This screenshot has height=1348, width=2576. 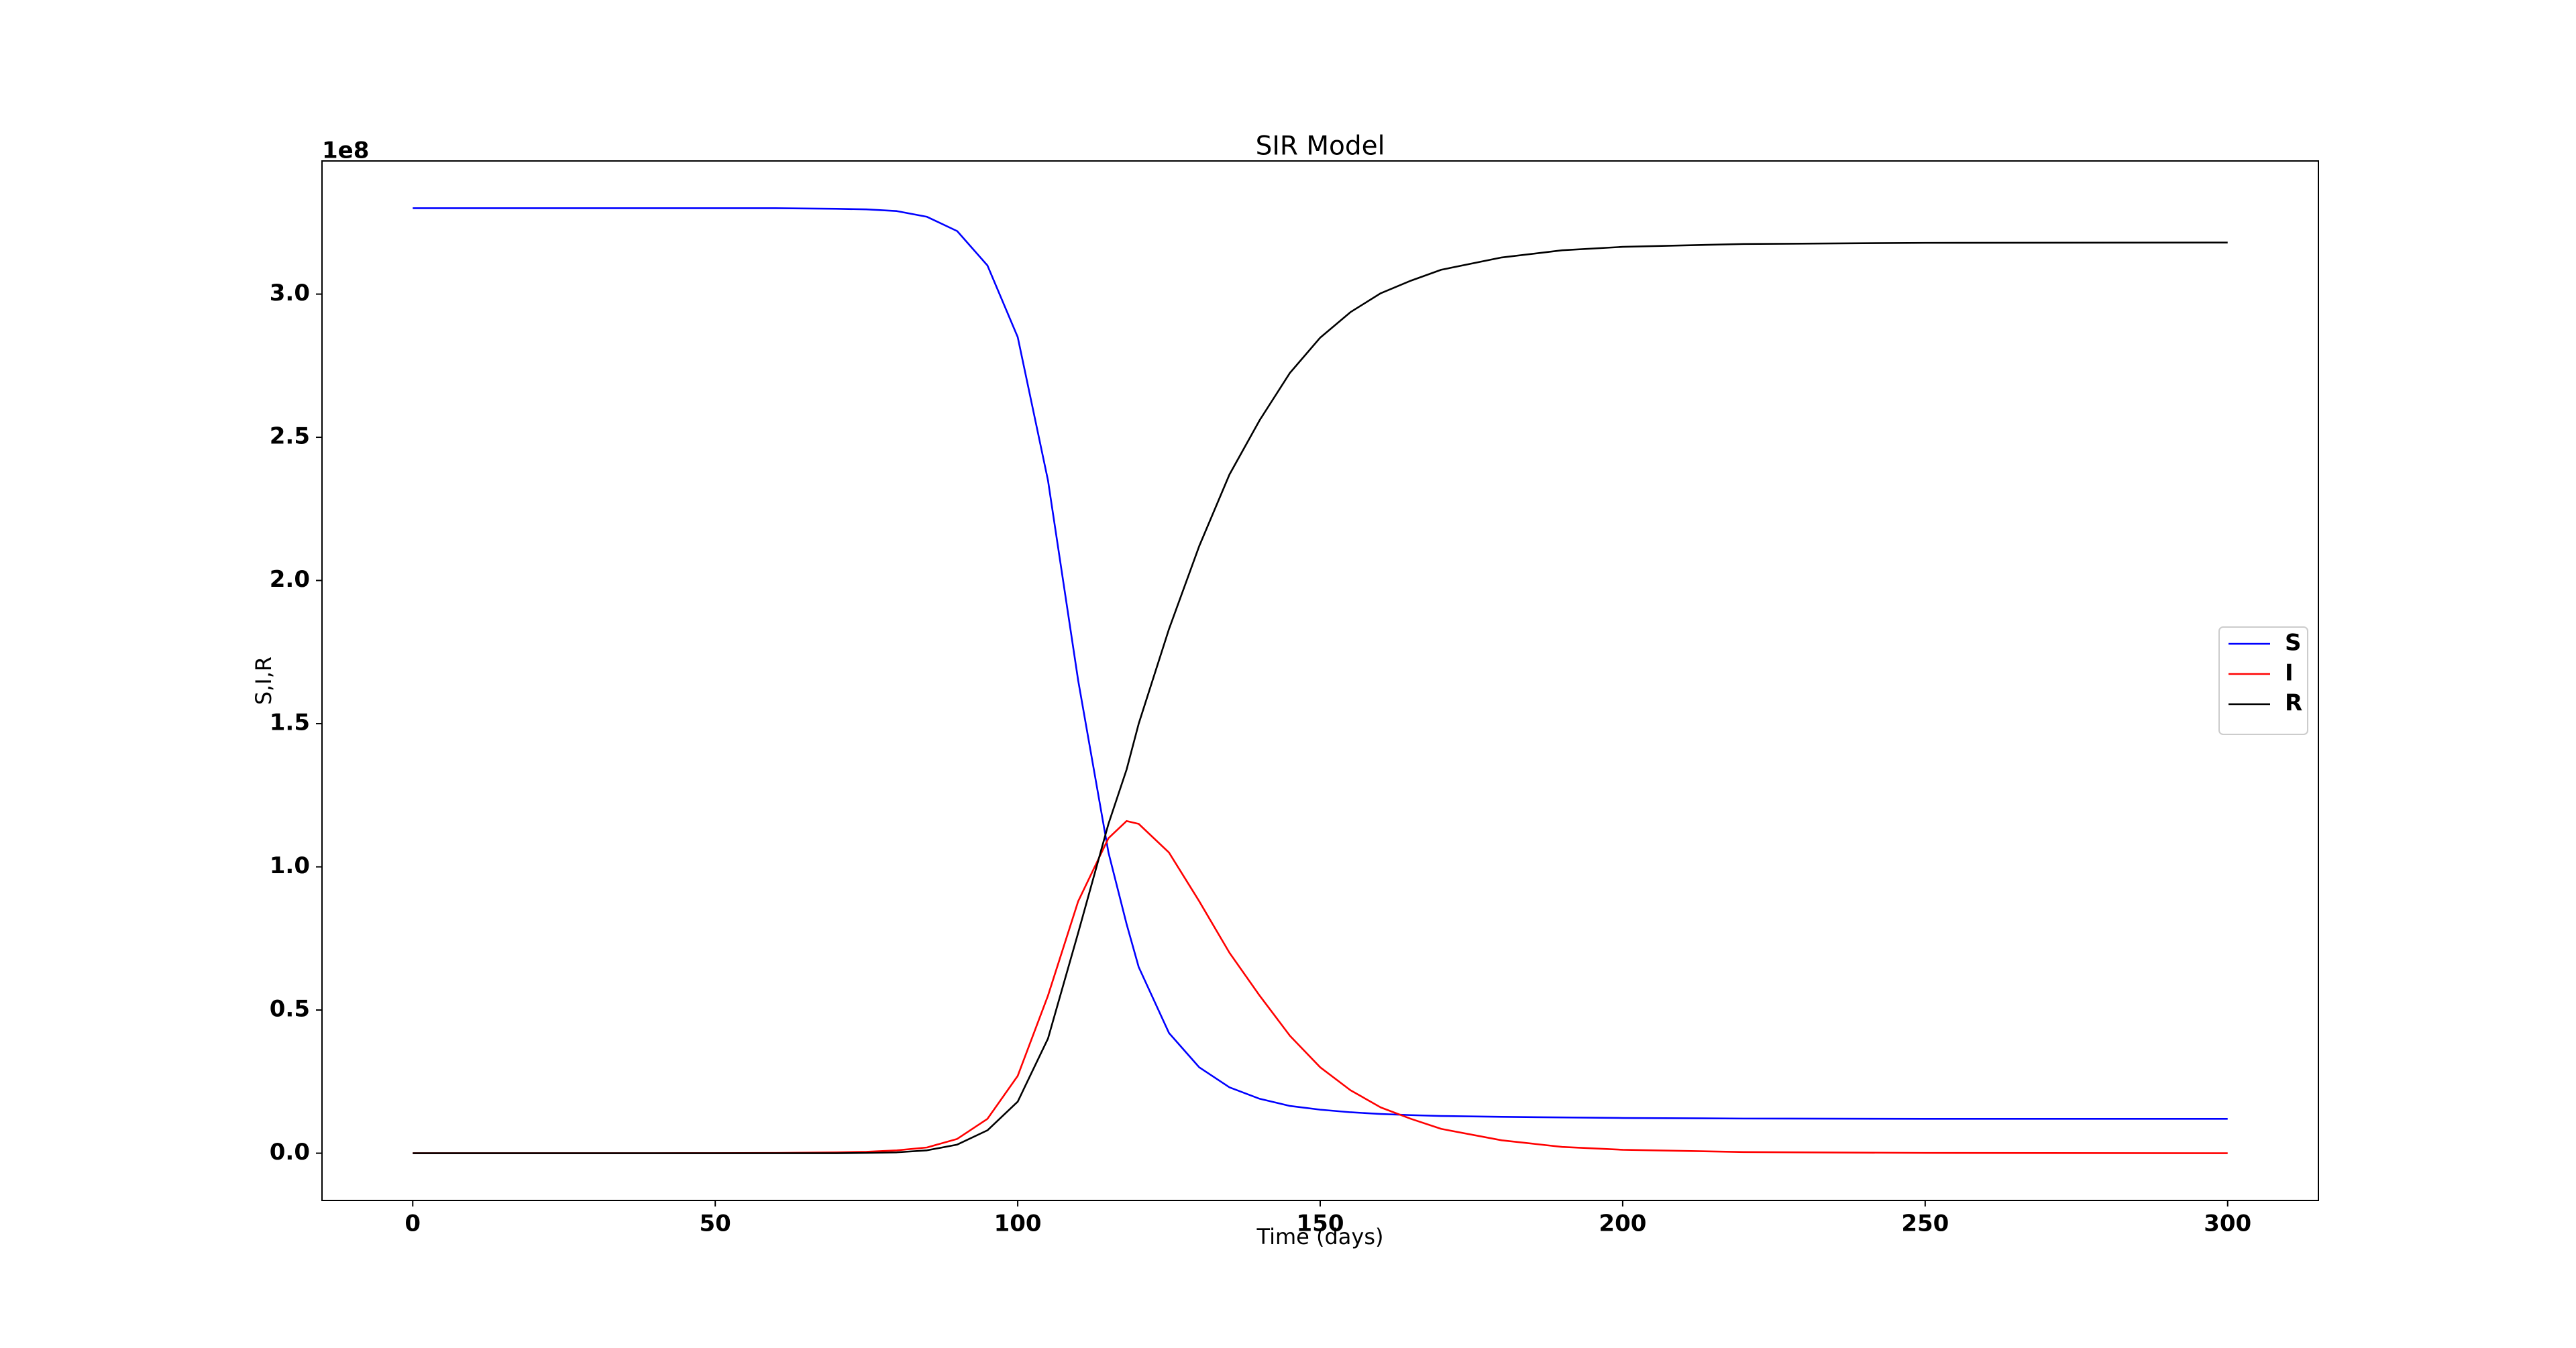 I want to click on x-axis-label: Time (days), so click(x=1320, y=1236).